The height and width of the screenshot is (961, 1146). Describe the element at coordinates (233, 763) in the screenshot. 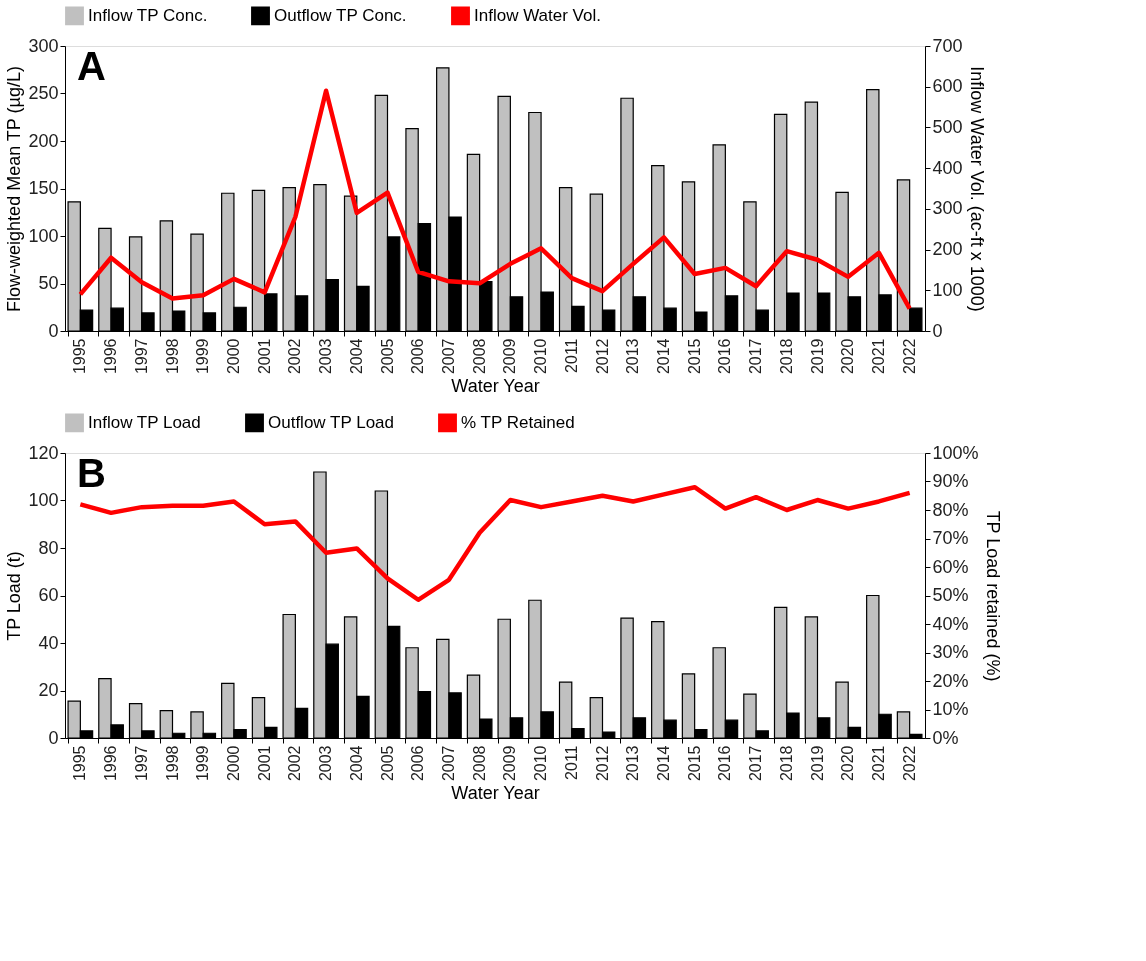

I see `x-tick-label: 2000` at that location.